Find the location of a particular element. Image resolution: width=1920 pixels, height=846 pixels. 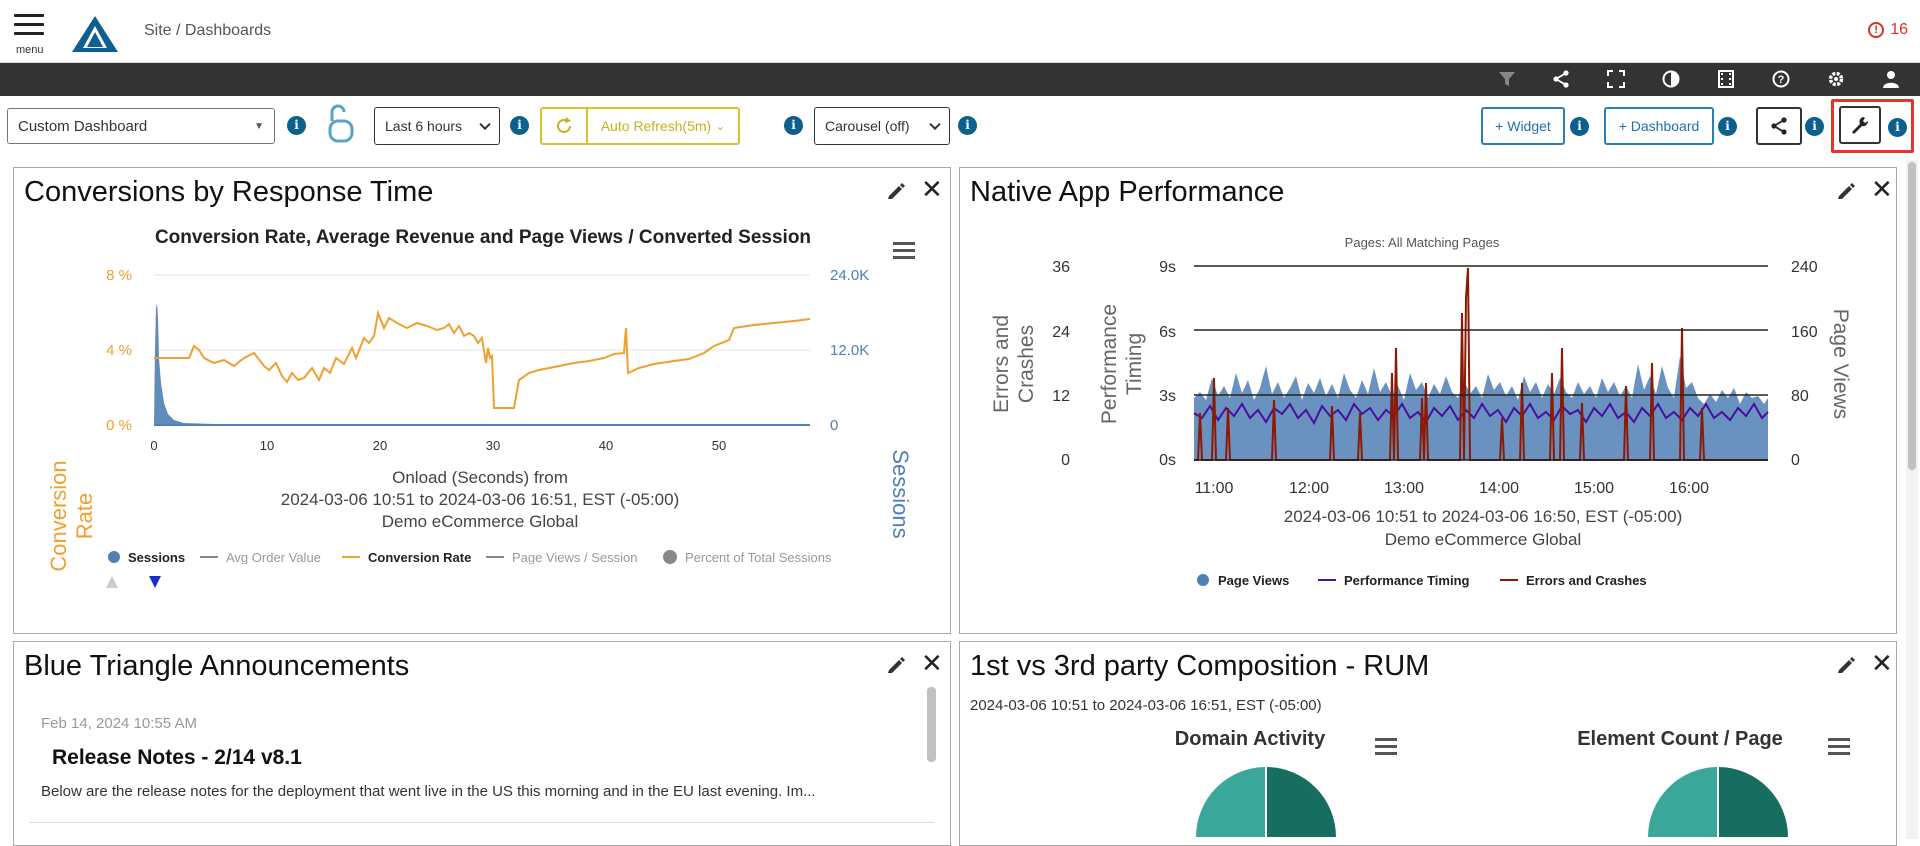

legend-item: Page Views / Session is located at coordinates (575, 557).